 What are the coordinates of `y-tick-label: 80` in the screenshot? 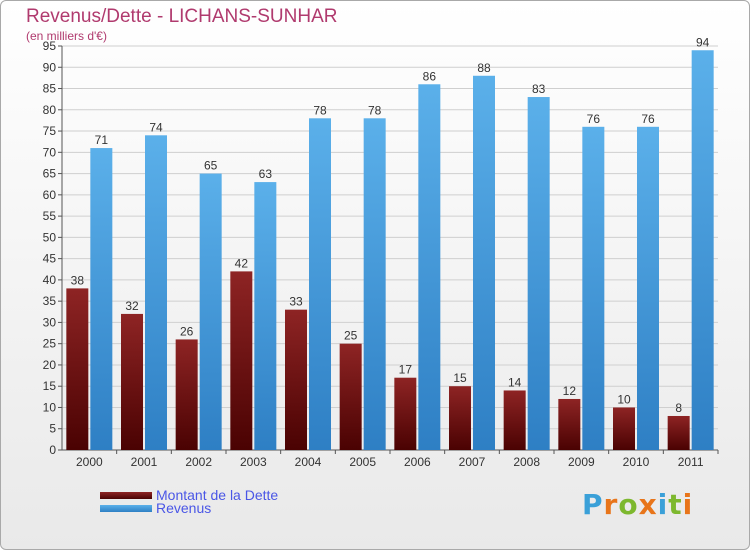 It's located at (50, 110).